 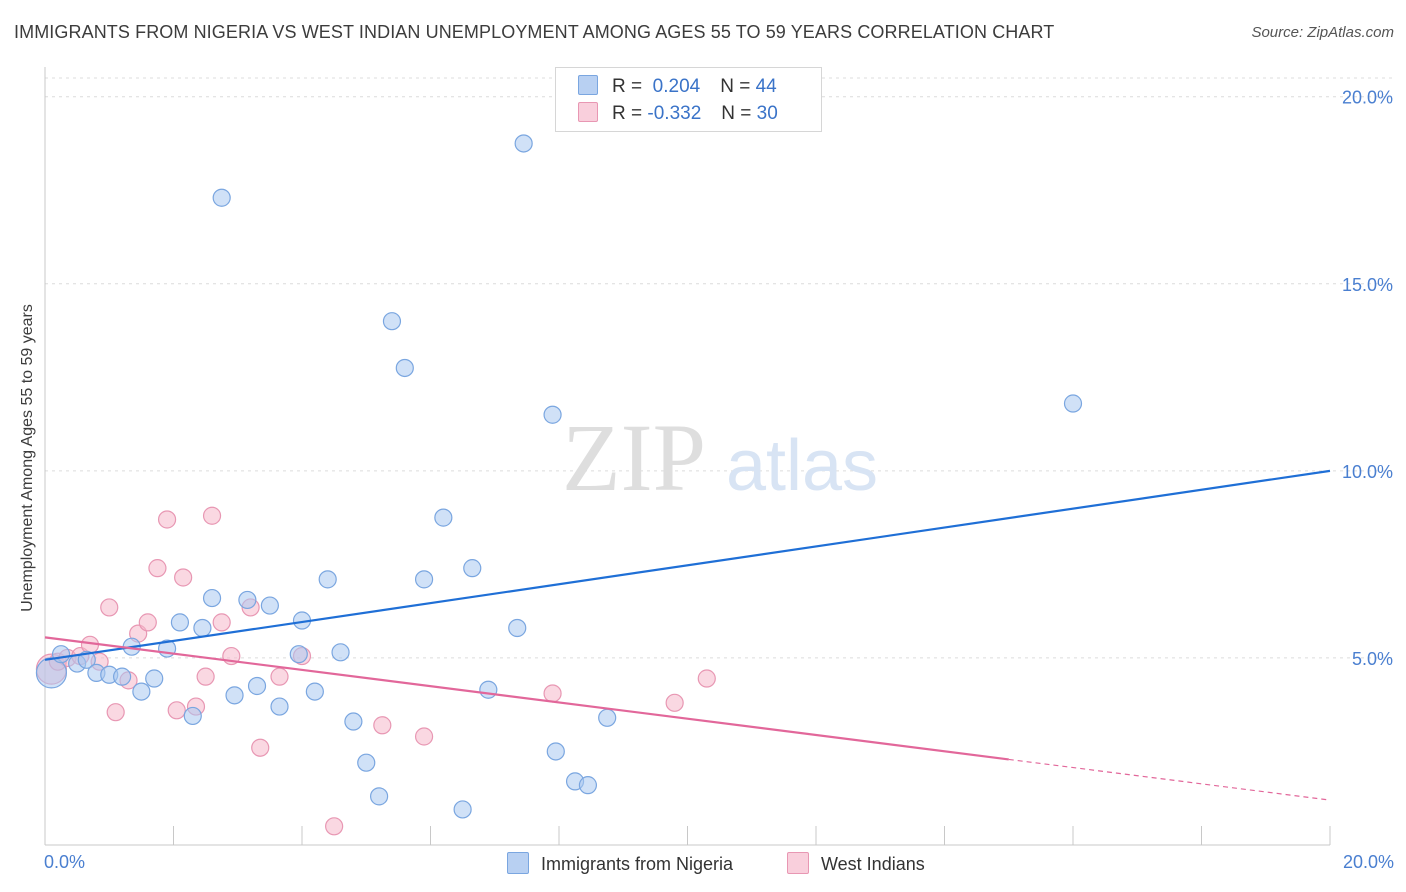 I want to click on y-tick-label: 5.0%, so click(x=1372, y=659).